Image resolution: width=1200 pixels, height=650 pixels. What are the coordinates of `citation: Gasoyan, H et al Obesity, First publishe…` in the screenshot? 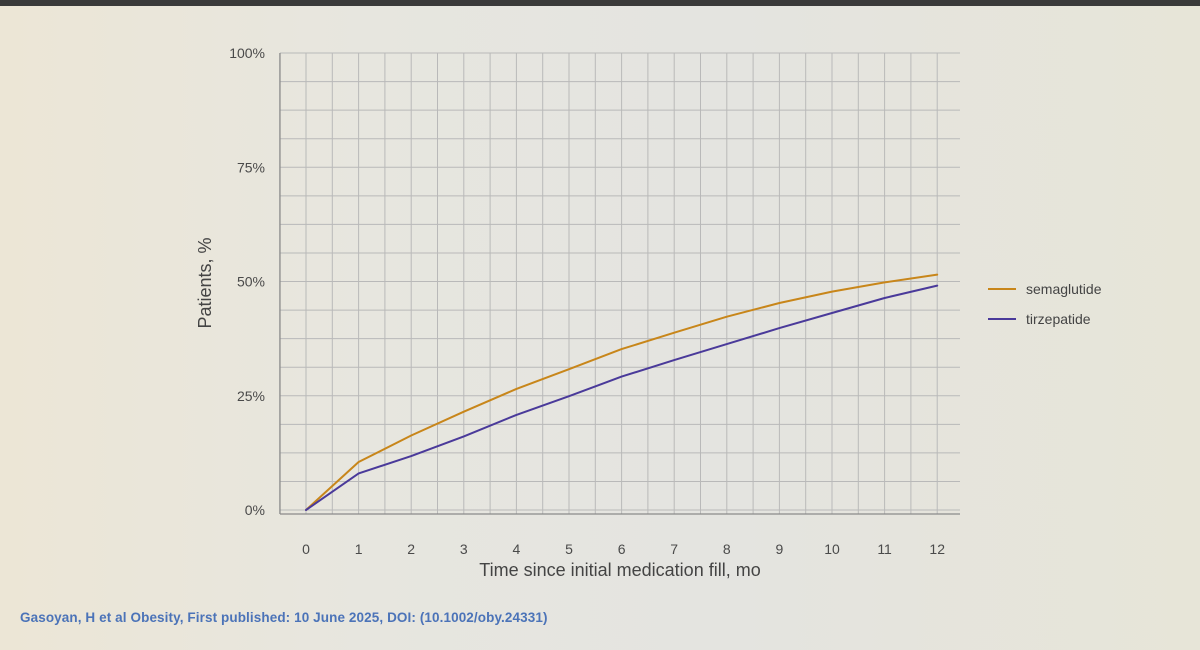 It's located at (284, 617).